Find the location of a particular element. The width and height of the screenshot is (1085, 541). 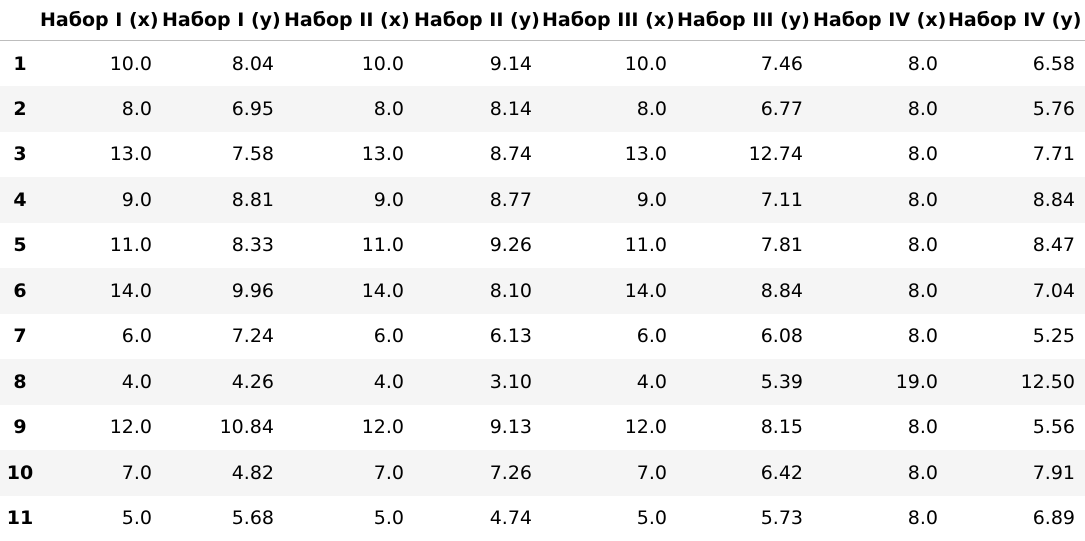

table-cell: 8.33 is located at coordinates (223, 246).